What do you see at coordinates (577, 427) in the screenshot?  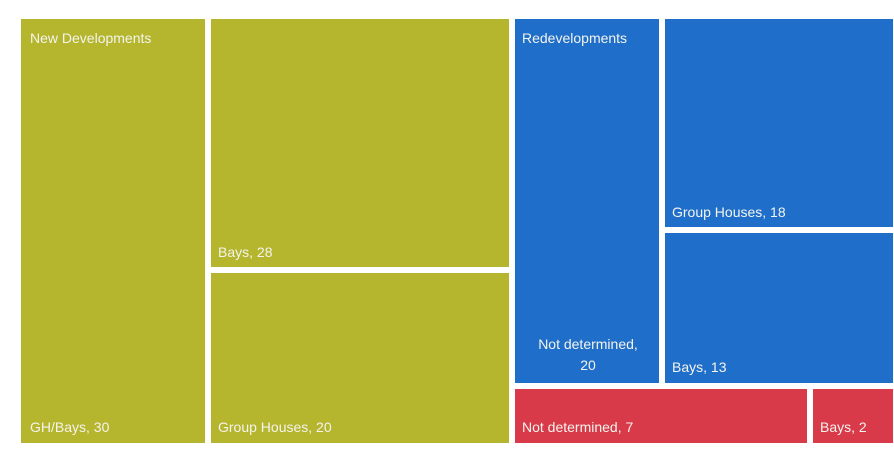 I see `tile-label: Not determined, 7` at bounding box center [577, 427].